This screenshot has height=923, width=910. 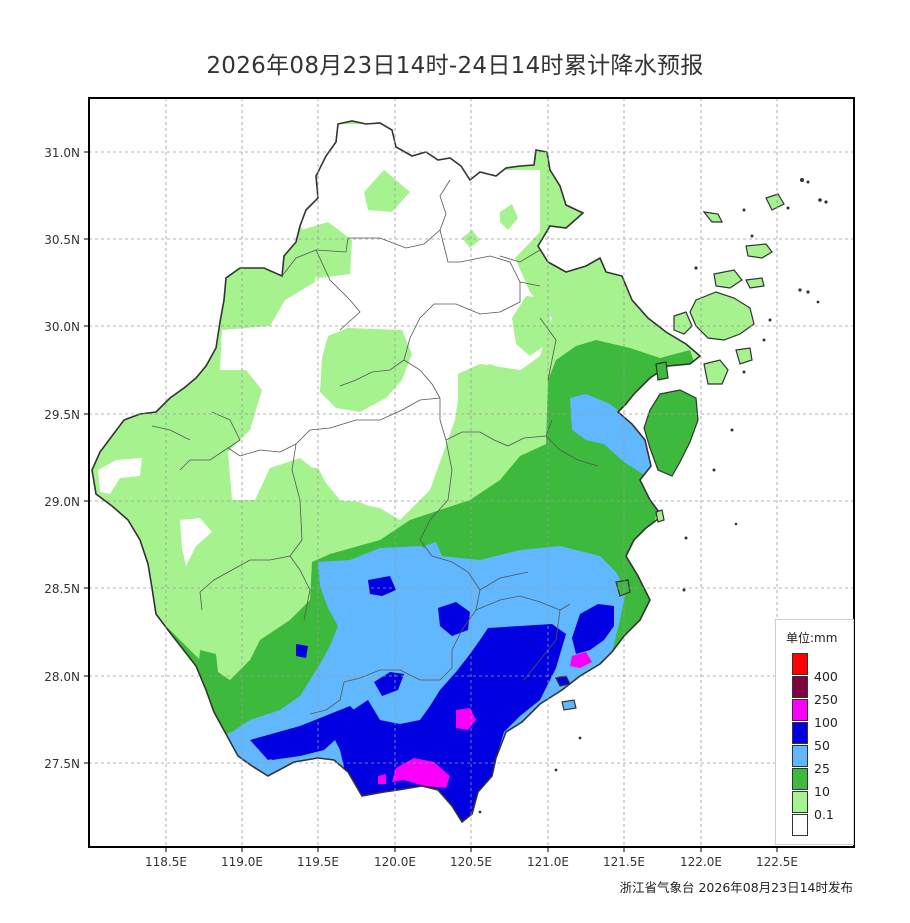 I want to click on lon-tick-label: 121.0E, so click(x=548, y=862).